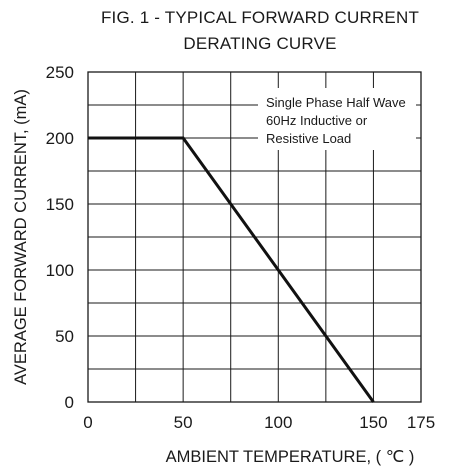 Image resolution: width=464 pixels, height=474 pixels. Describe the element at coordinates (69, 402) in the screenshot. I see `y-tick-label: 0` at that location.